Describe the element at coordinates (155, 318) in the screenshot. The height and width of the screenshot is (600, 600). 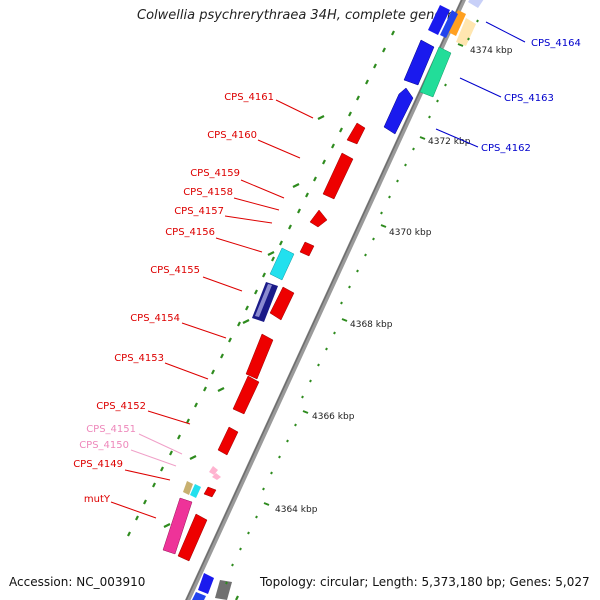
I see `gene-label-cps4154: CPS_4154` at that location.